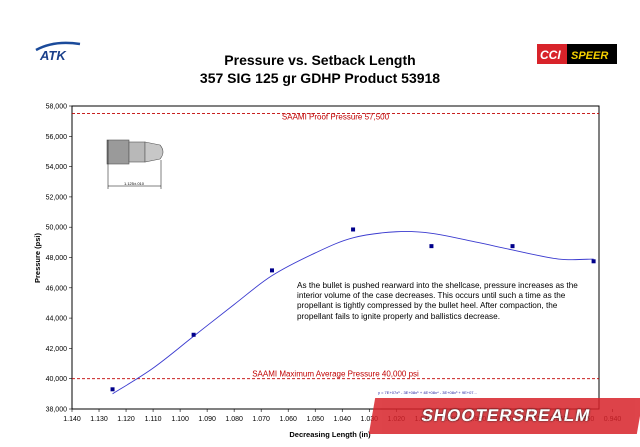  I want to click on x-tick-label: 1.050, so click(315, 419).